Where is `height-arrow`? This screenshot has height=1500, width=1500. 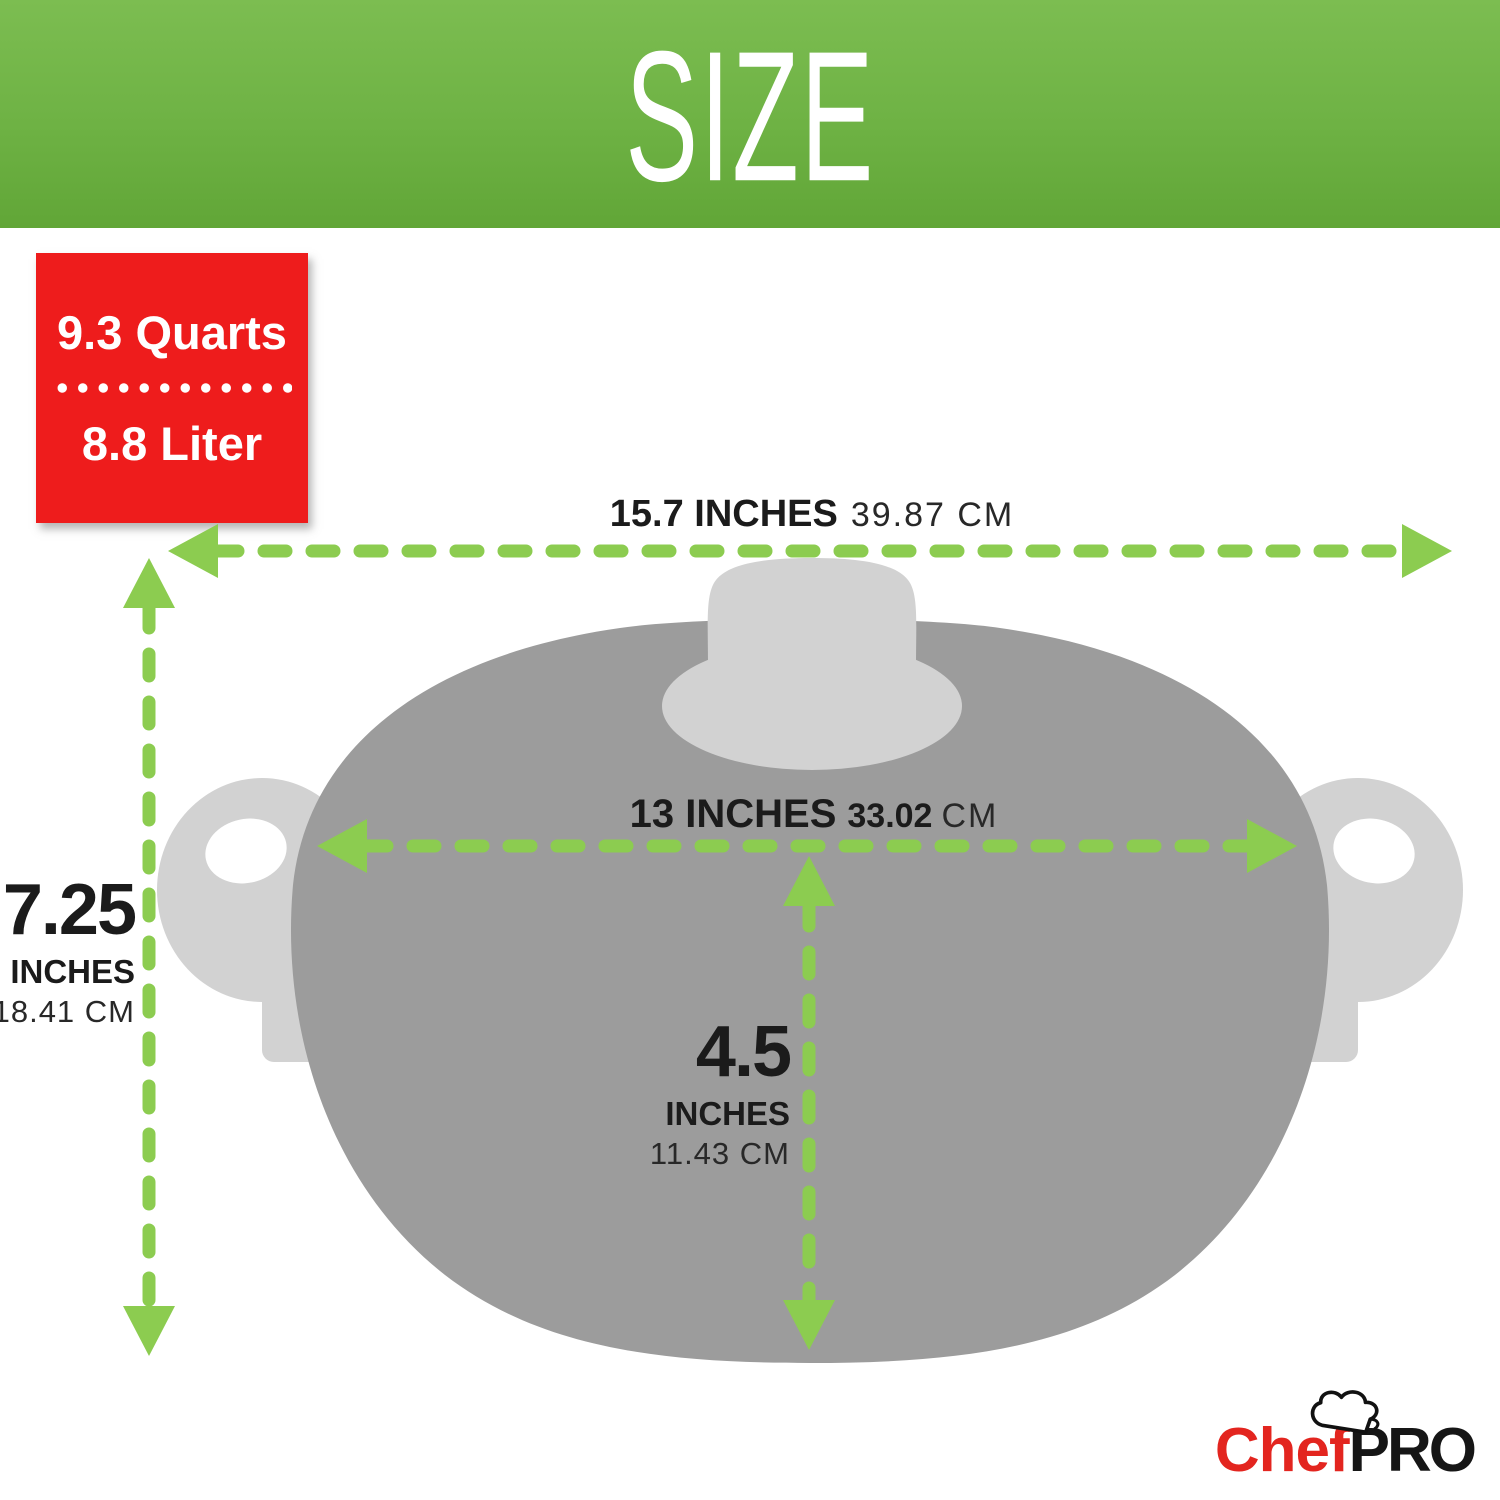
height-arrow is located at coordinates (149, 957).